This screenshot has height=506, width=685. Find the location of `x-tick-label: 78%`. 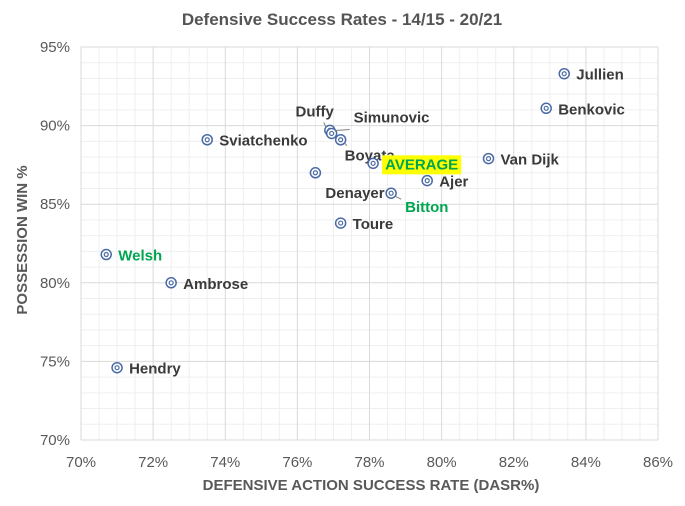

x-tick-label: 78% is located at coordinates (369, 462).